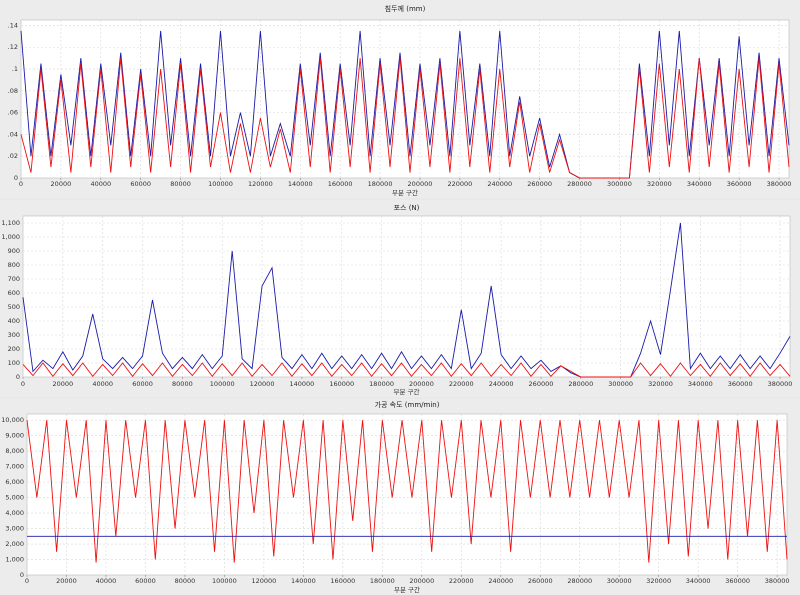 The height and width of the screenshot is (595, 800). Describe the element at coordinates (13, 156) in the screenshot. I see `y-tick-label: .02` at that location.